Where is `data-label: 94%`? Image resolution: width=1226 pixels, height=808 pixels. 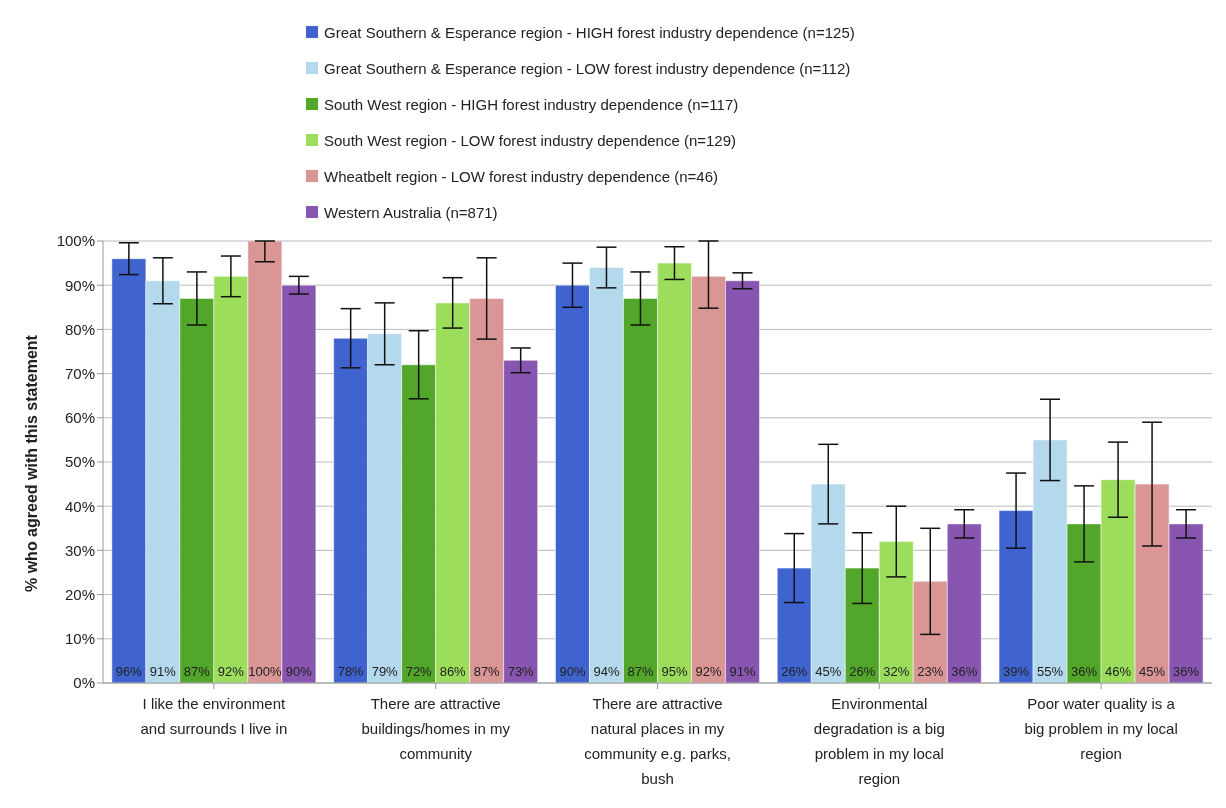 data-label: 94% is located at coordinates (606, 671).